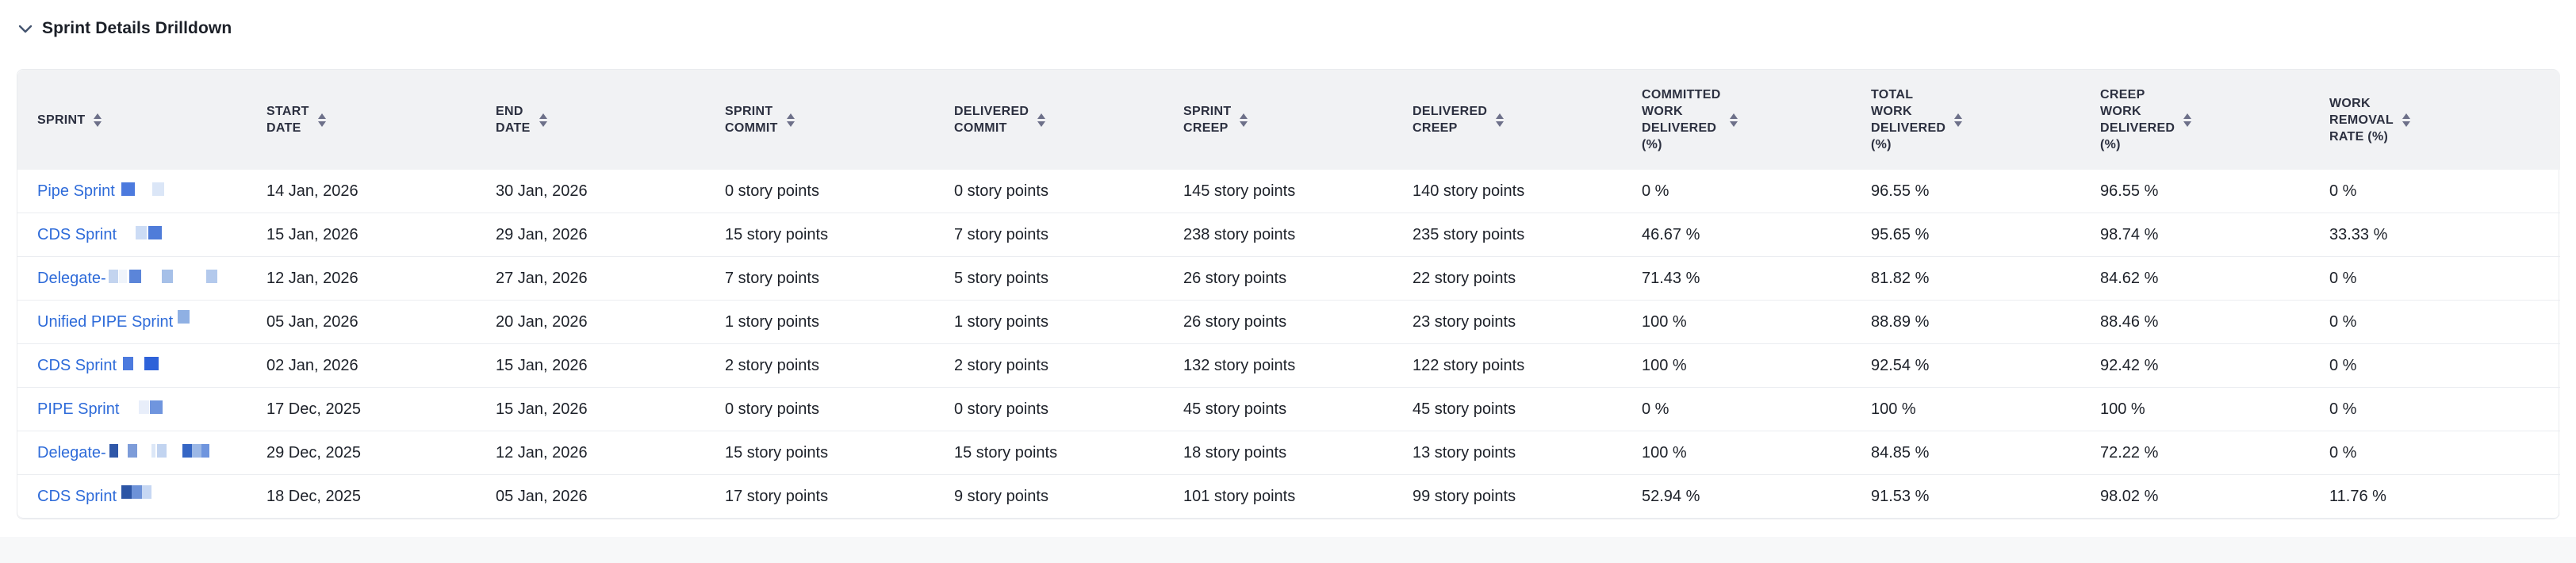  I want to click on cell-creep-work-delivered-pct: 88.46 %, so click(2195, 322).